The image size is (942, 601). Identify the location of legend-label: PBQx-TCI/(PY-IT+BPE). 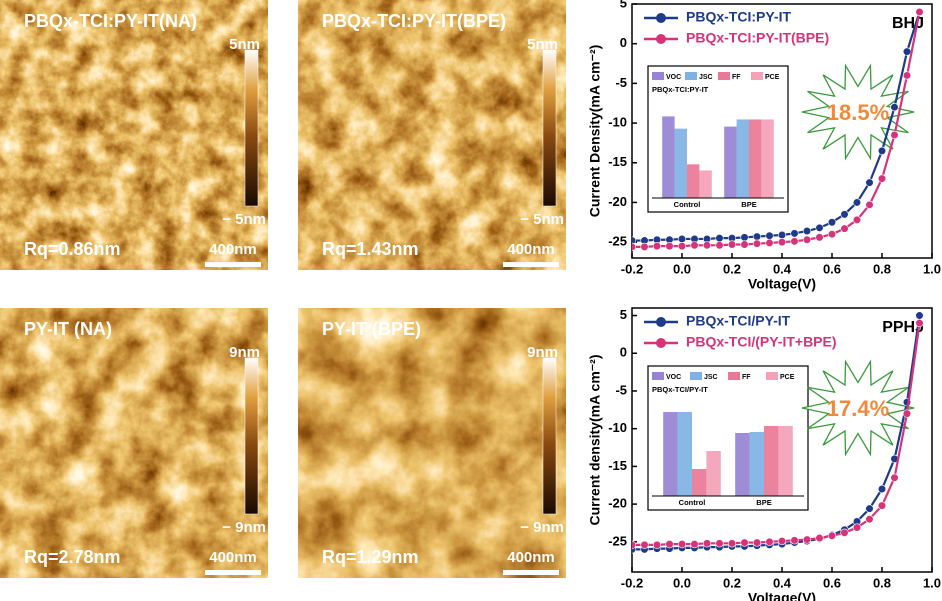
(761, 342).